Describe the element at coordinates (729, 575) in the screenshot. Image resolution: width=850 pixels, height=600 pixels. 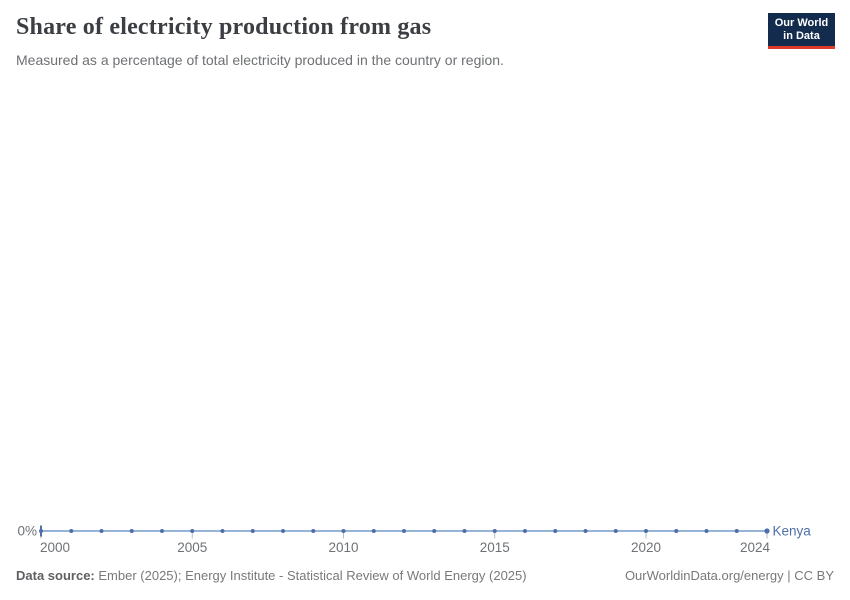
I see `credit-link: OurWorldinData.org/energy | CC BY` at that location.